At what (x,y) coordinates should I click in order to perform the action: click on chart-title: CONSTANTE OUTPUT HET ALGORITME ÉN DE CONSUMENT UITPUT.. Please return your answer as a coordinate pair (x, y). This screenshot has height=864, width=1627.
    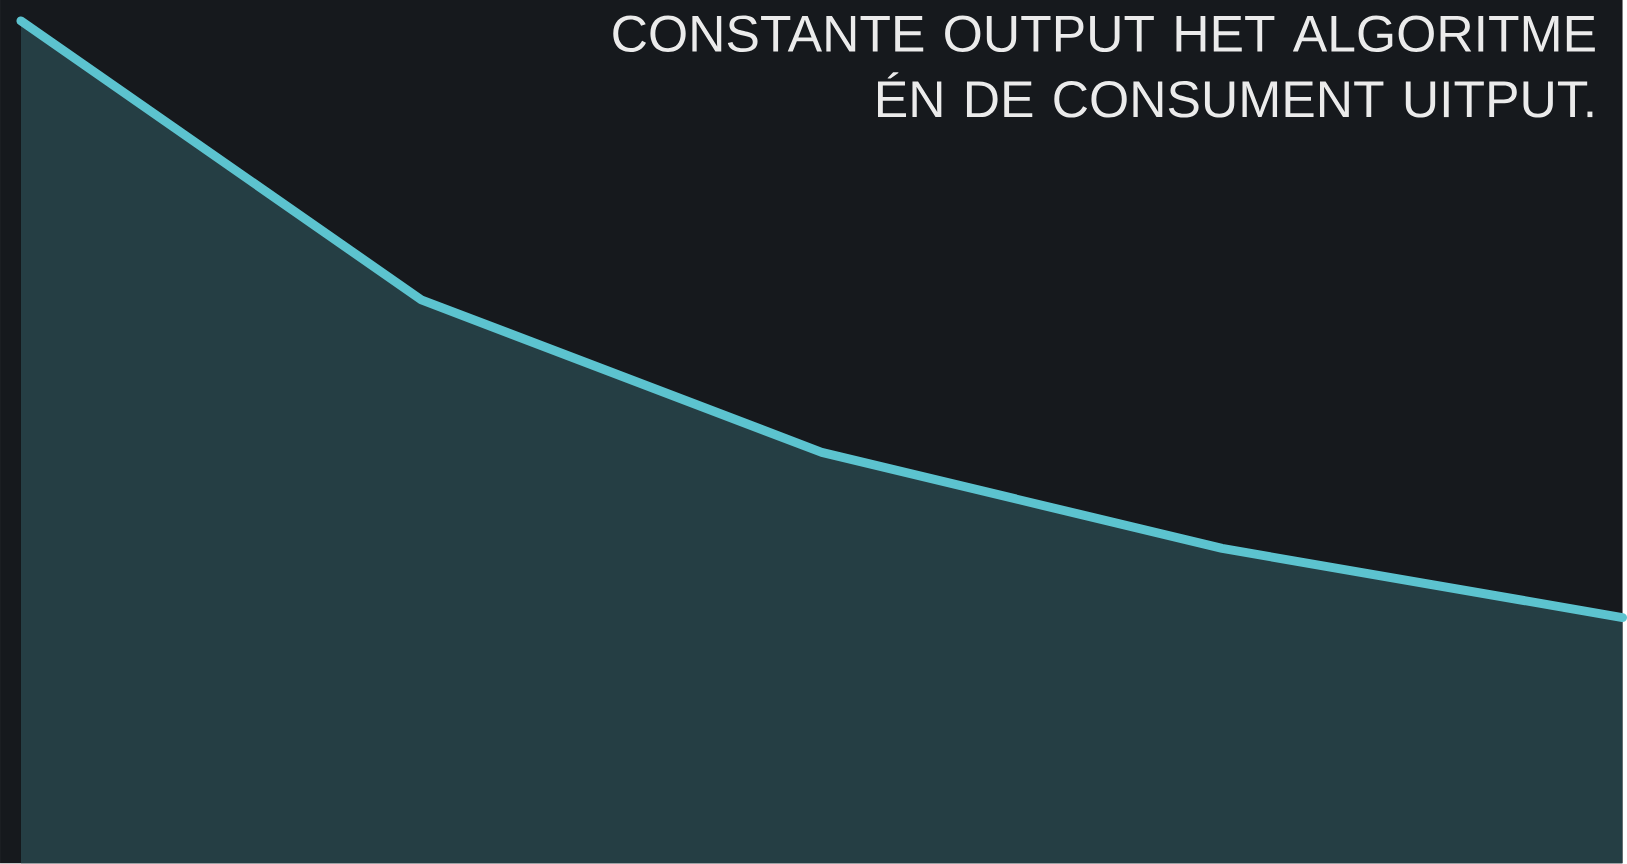
    Looking at the image, I should click on (1104, 66).